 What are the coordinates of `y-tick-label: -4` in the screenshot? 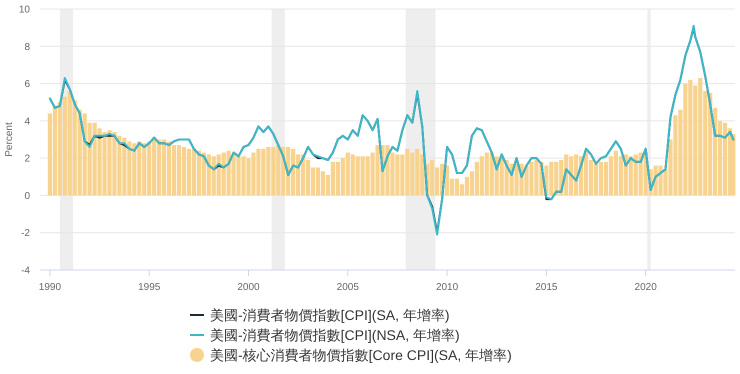 It's located at (25, 271).